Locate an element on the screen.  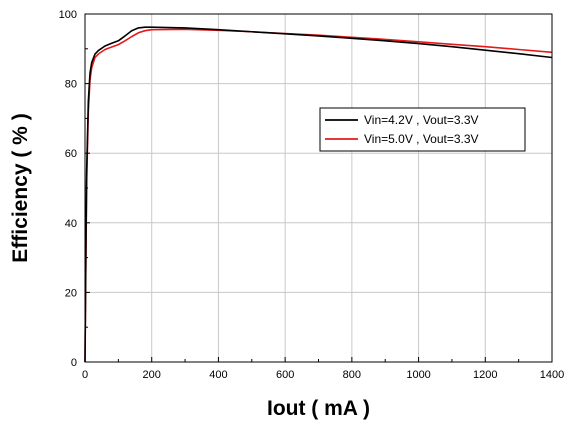
y-tick-label: 80 is located at coordinates (71, 85).